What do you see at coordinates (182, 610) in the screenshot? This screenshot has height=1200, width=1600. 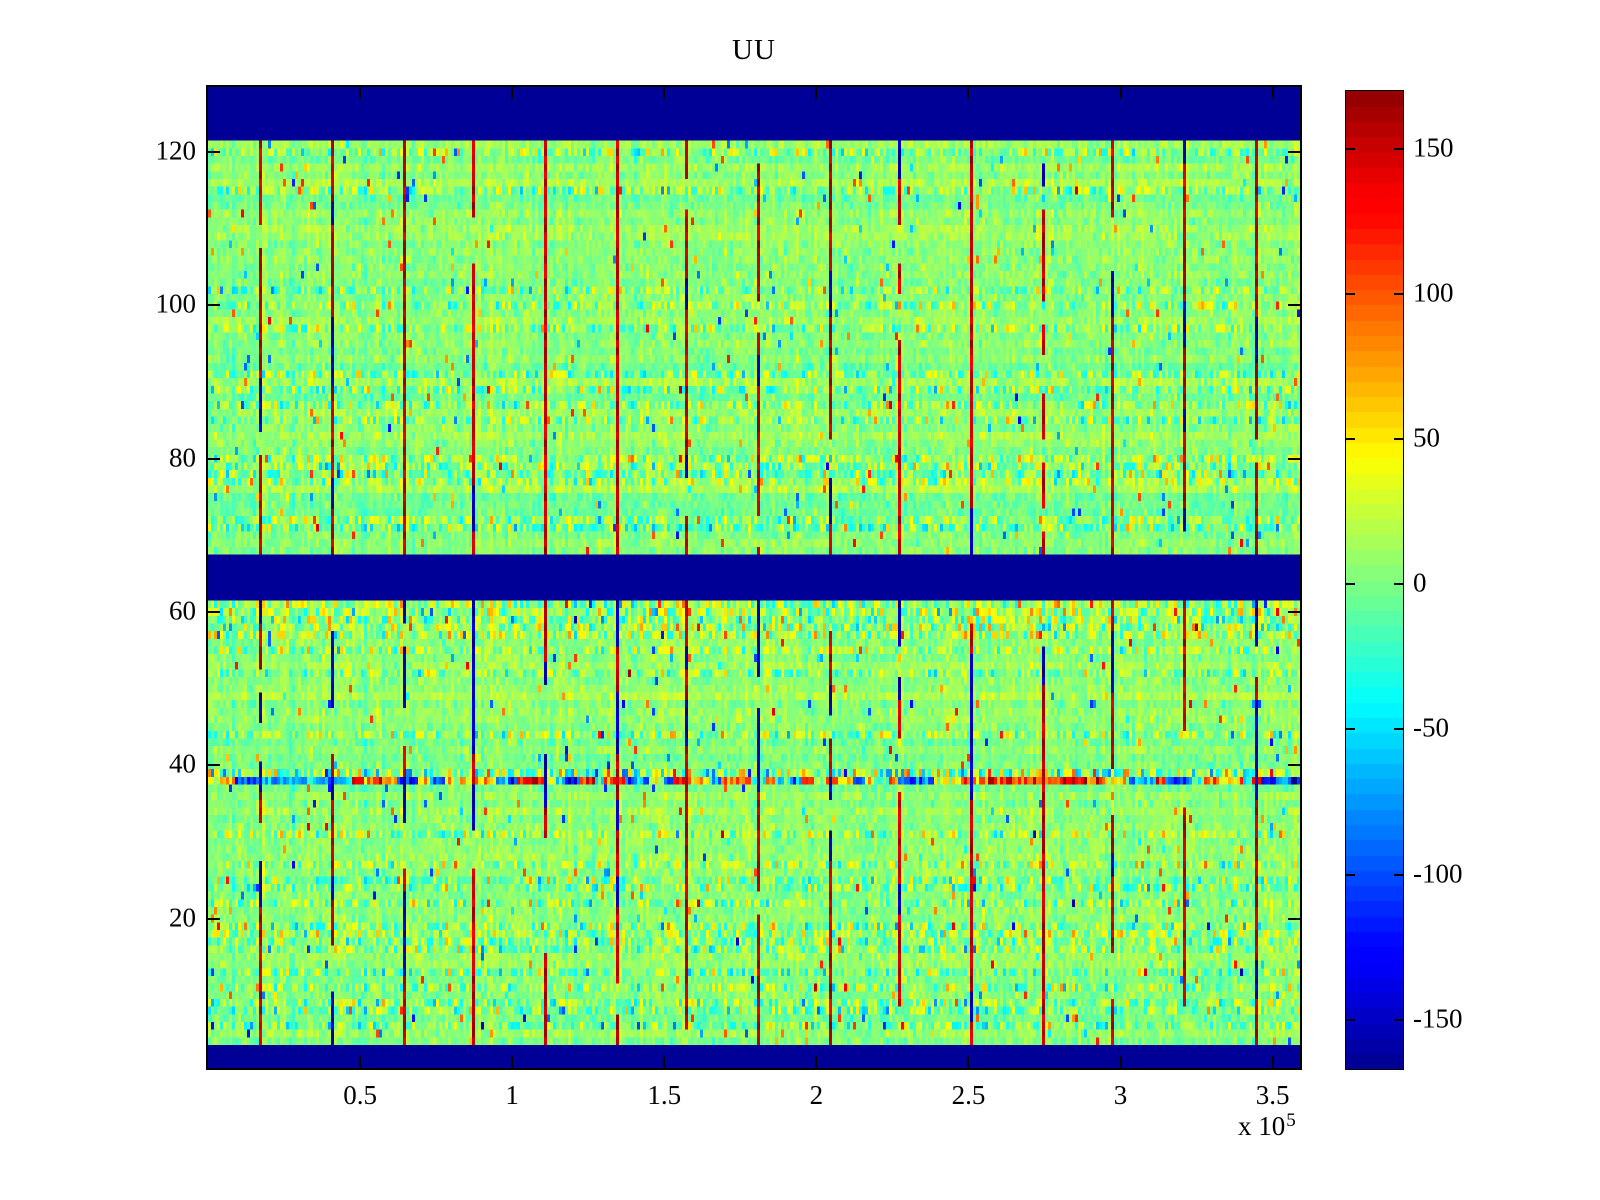 I see `y-tick-label: 60` at bounding box center [182, 610].